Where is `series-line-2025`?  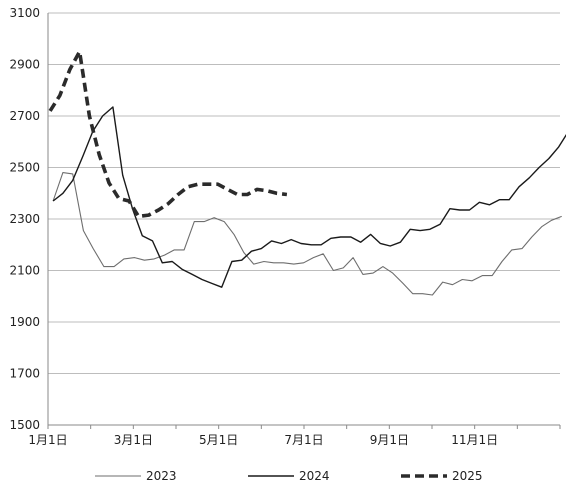
series-line-2025 is located at coordinates (168, 134).